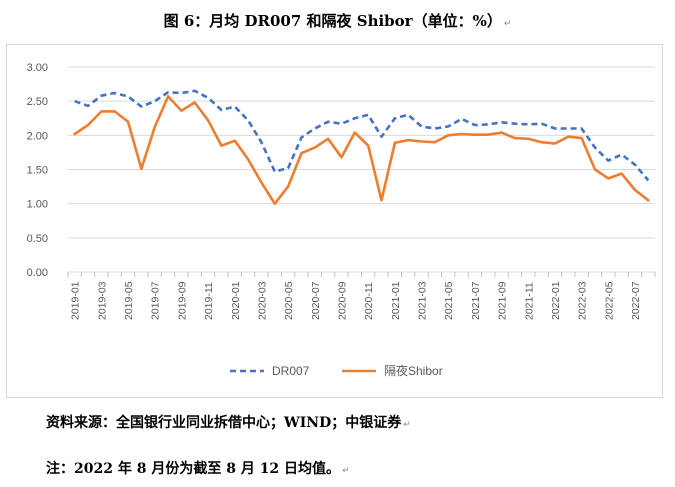 Image resolution: width=675 pixels, height=487 pixels. What do you see at coordinates (332, 21) in the screenshot?
I see `figure-title-text: 图 6：月均 DR007 和隔夜 Shibor（单位：%）` at bounding box center [332, 21].